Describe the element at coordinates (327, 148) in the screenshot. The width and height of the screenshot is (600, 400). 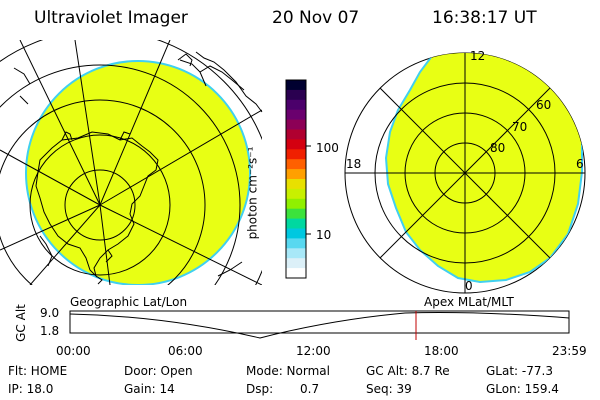
I see `colorbar-tick-100: 100` at that location.